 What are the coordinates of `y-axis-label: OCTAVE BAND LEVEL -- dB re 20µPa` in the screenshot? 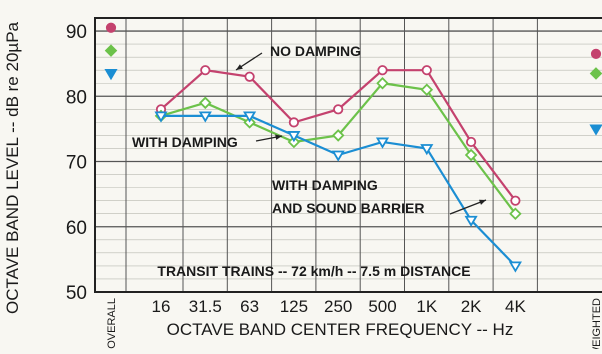 It's located at (12, 167).